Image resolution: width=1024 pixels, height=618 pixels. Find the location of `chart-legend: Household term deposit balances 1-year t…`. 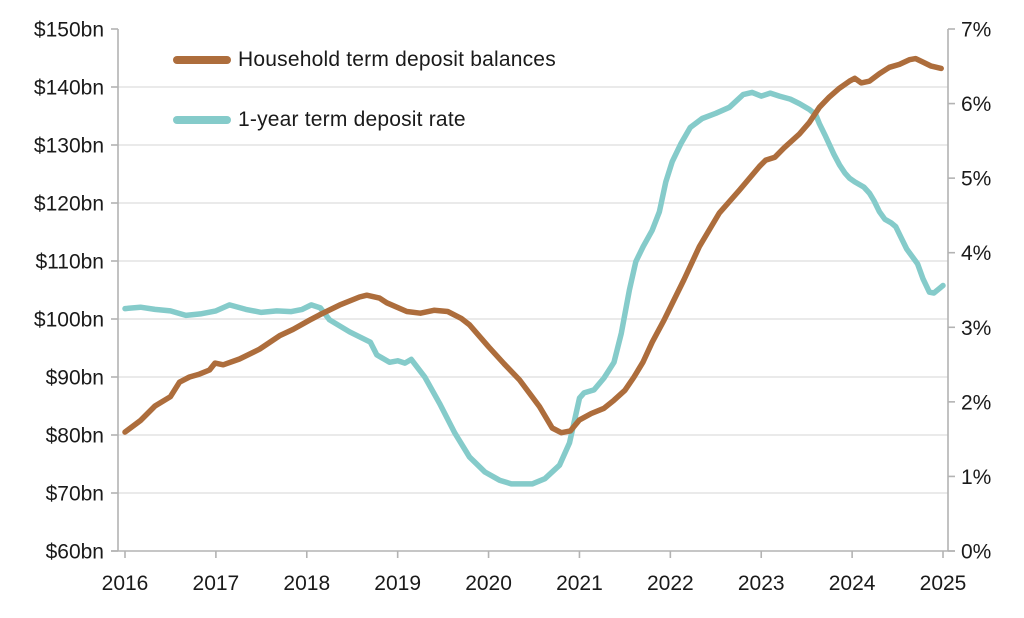

chart-legend: Household term deposit balances 1-year t… is located at coordinates (364, 104).